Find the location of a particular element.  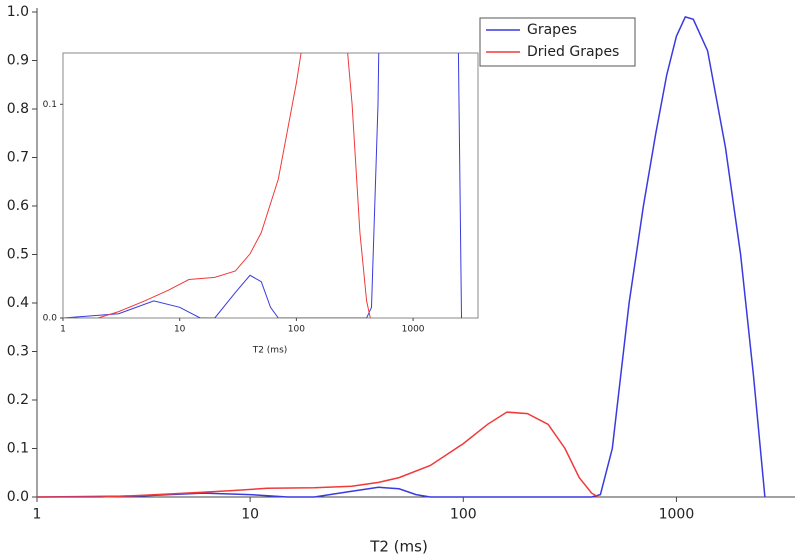

legend-label: Grapes is located at coordinates (552, 30).